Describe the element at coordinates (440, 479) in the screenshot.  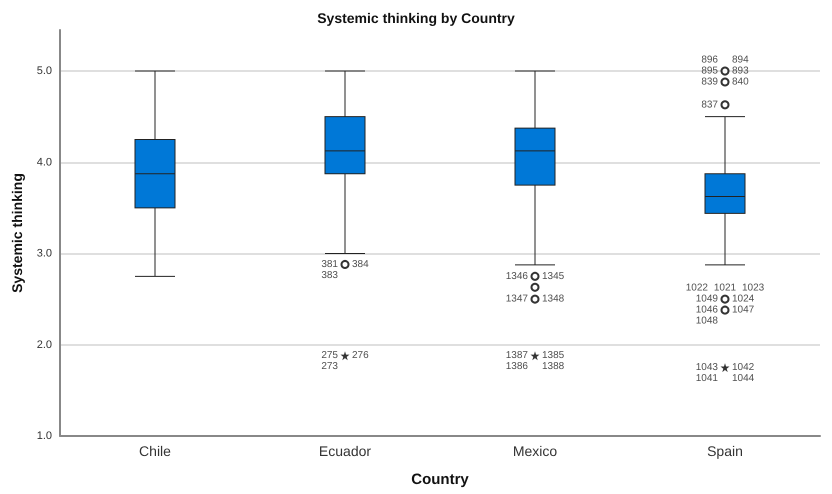
I see `x-axis-title: Country` at that location.